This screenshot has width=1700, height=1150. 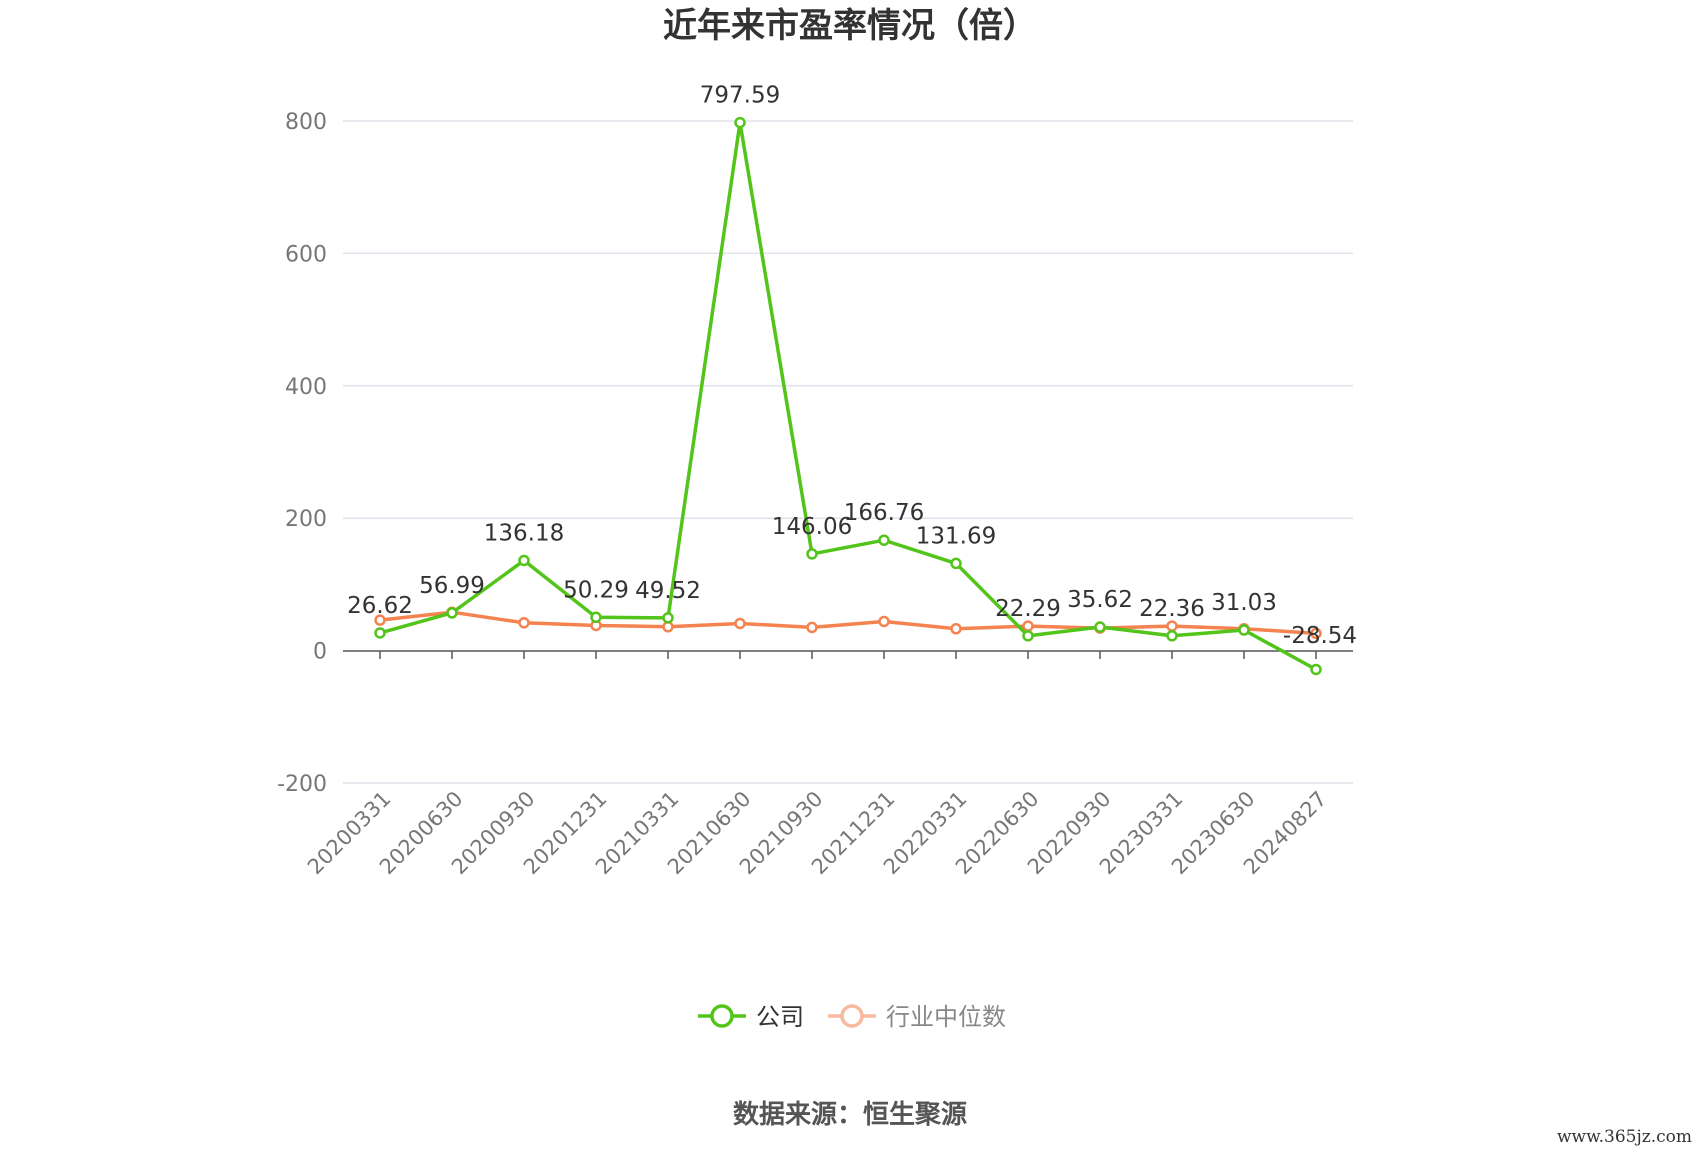 I want to click on data-label: 31.03, so click(x=1244, y=603).